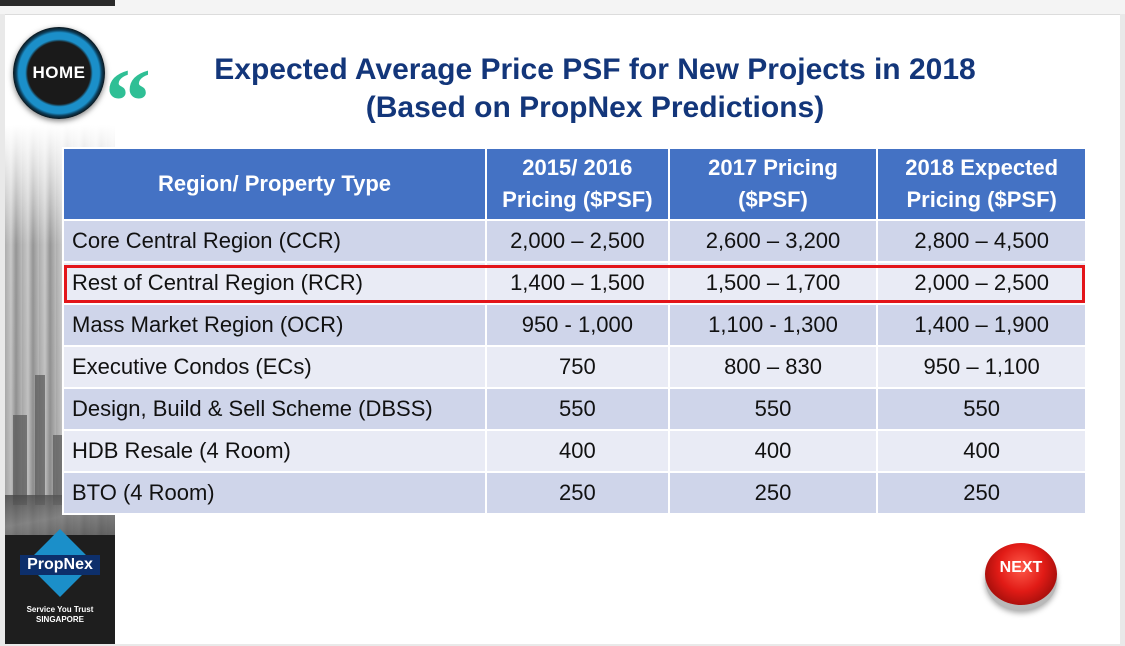 The height and width of the screenshot is (646, 1125). I want to click on cell-2017: 2,600 – 3,200, so click(773, 241).